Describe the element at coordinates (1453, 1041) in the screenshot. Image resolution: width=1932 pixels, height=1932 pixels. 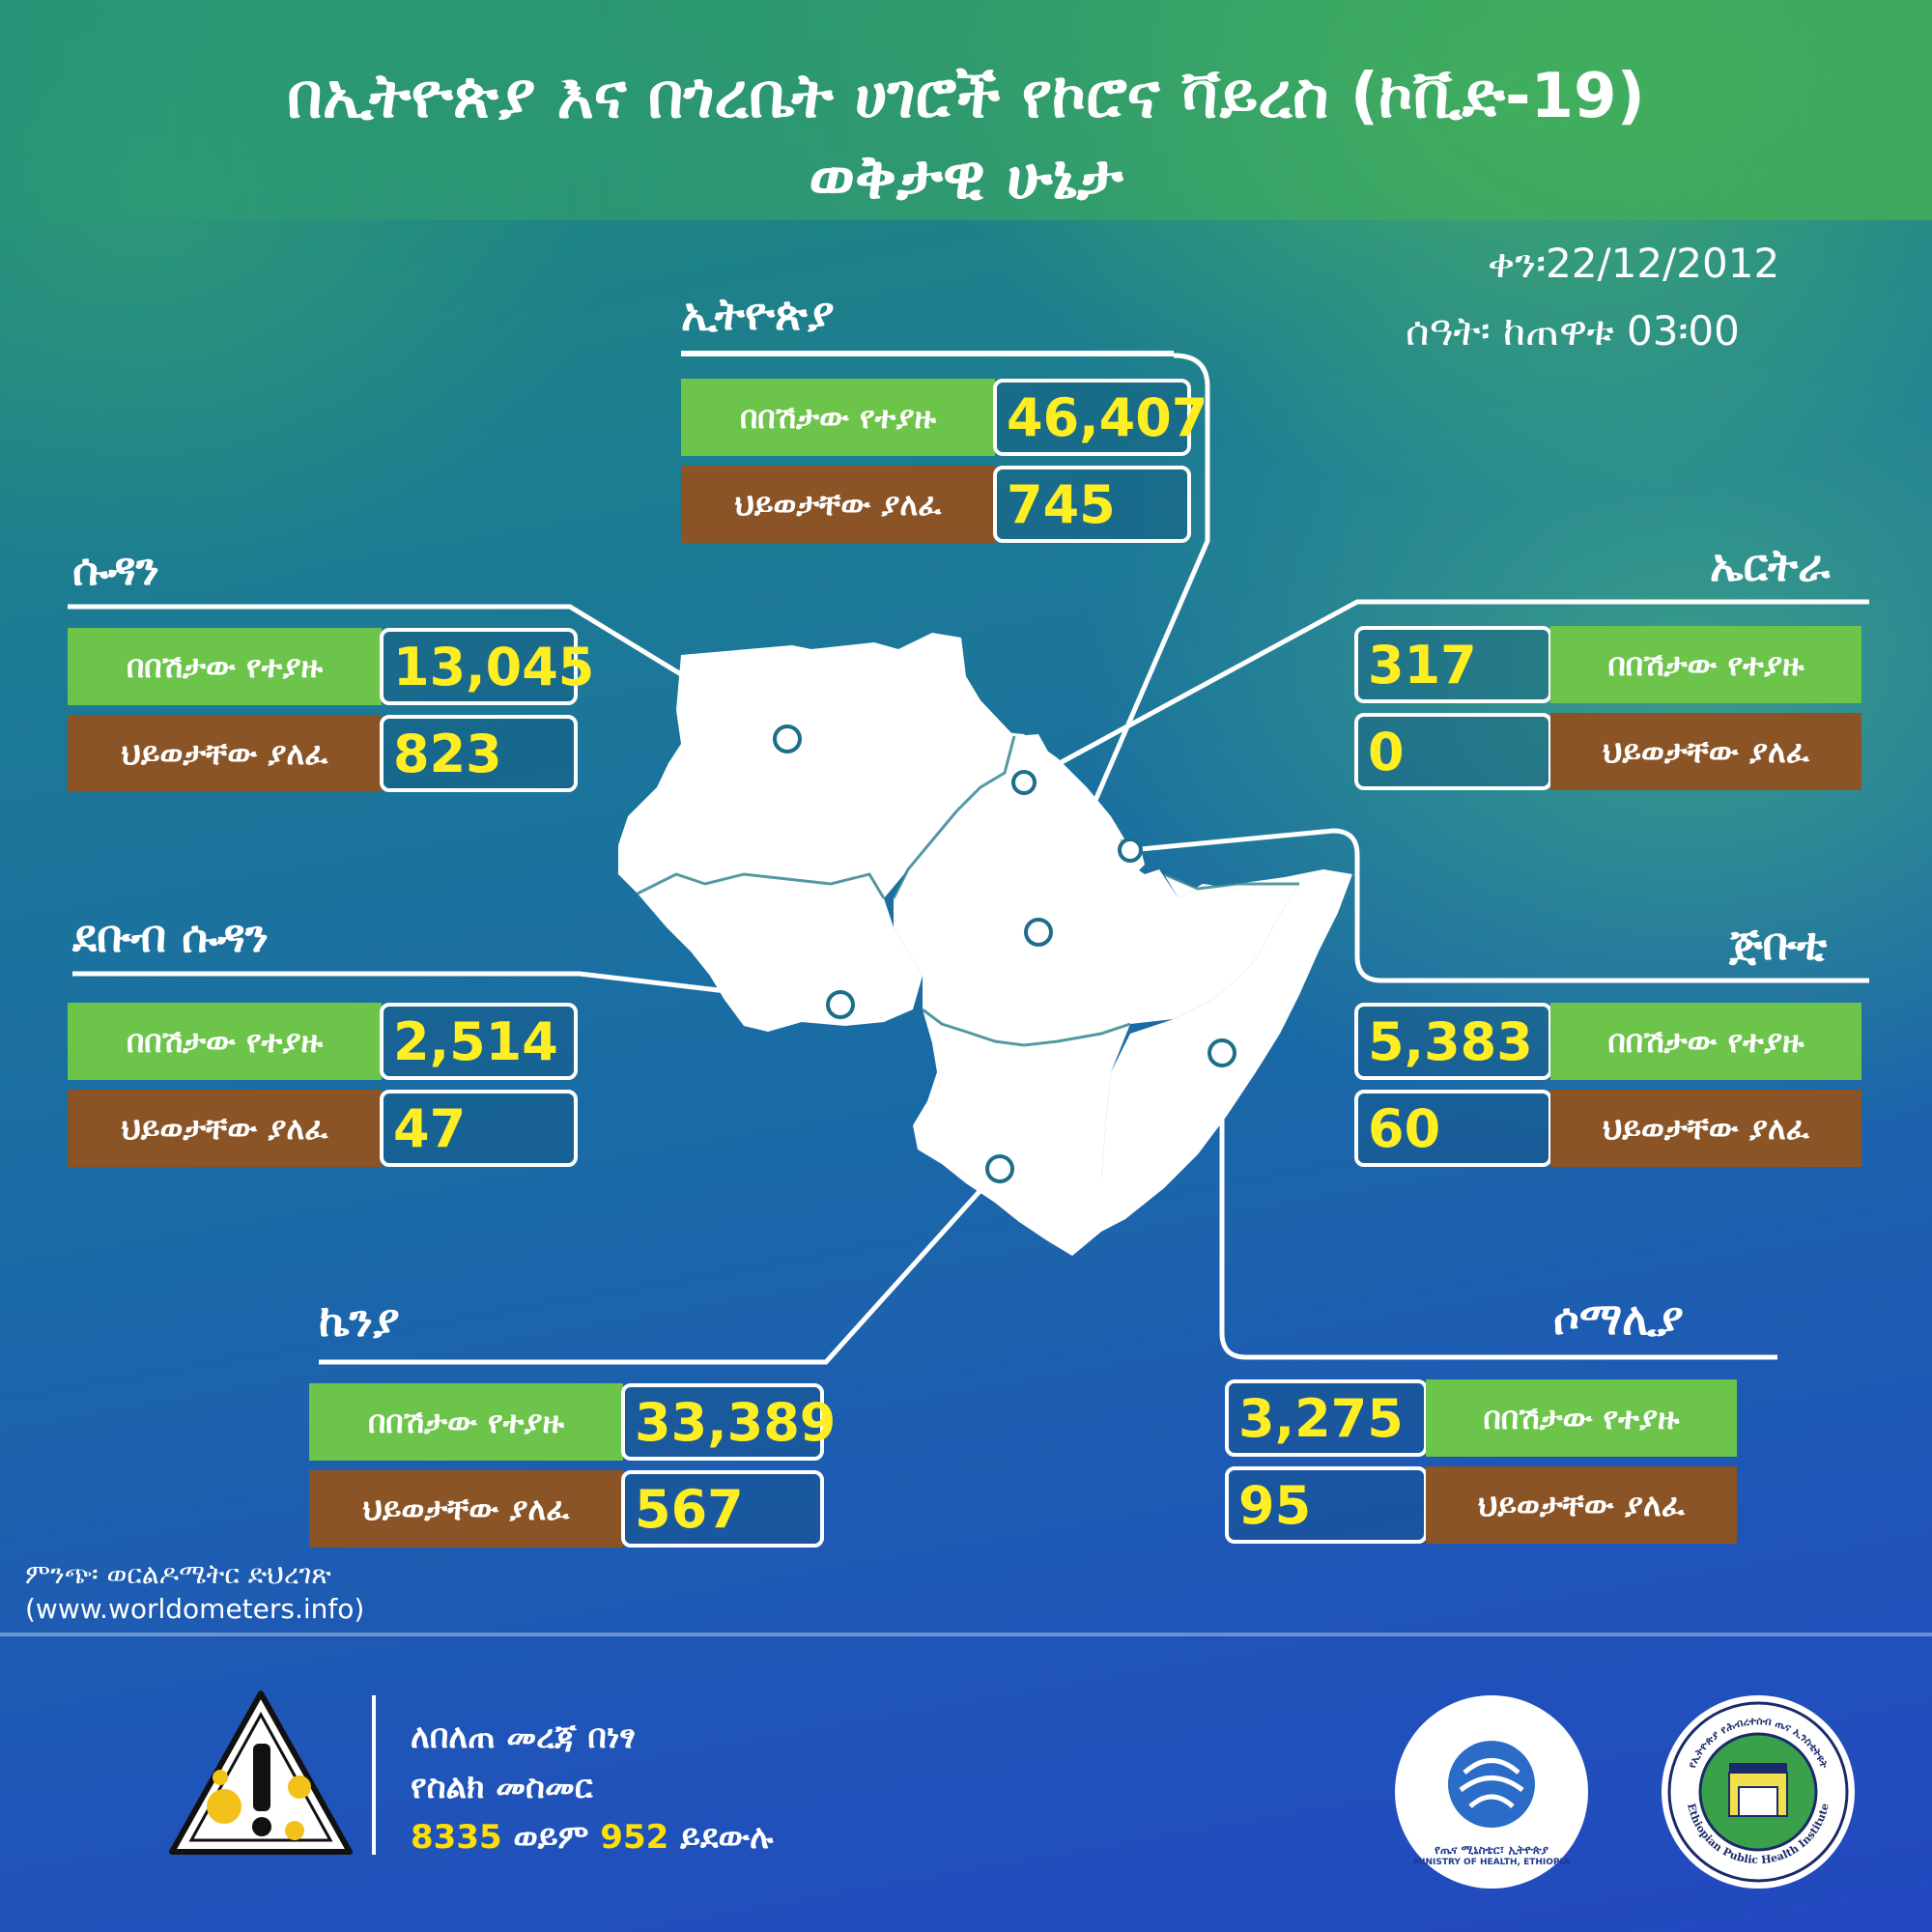
I see `djibouti-cases-value: 5,383` at that location.